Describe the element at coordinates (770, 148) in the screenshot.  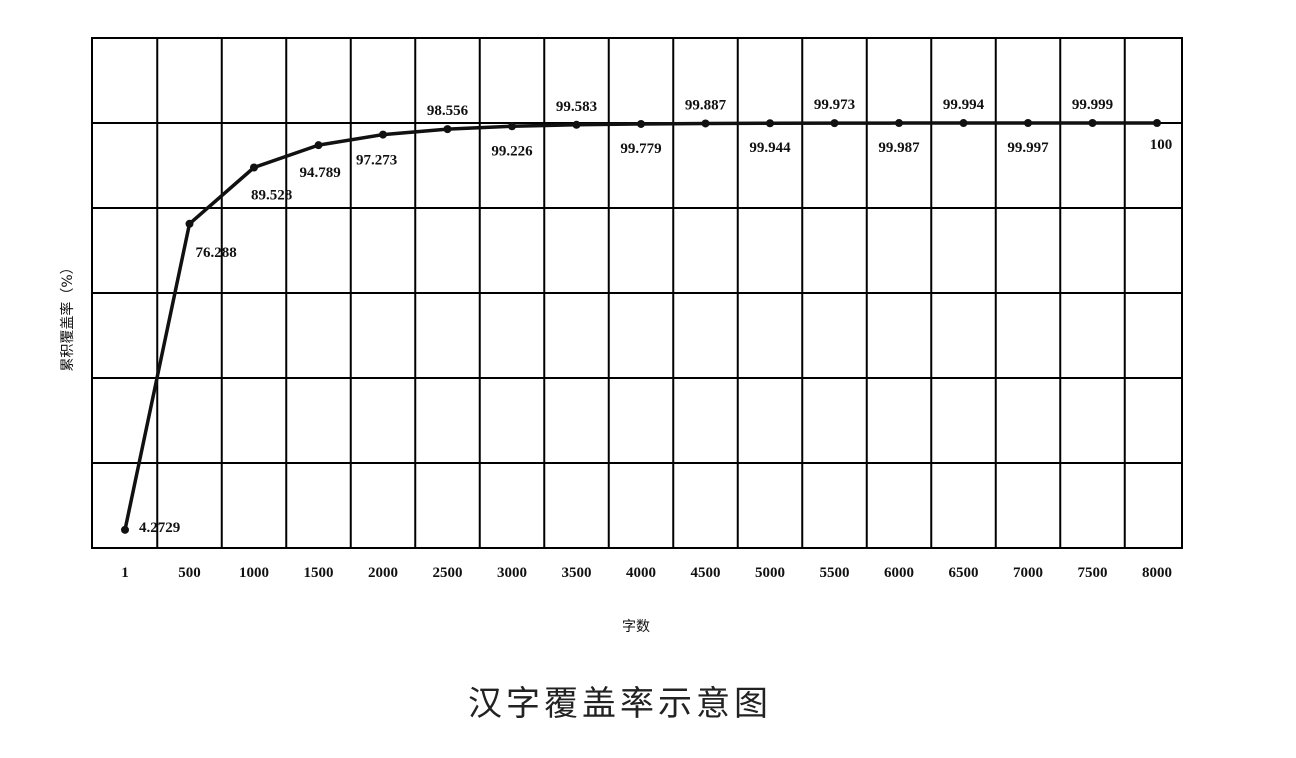
I see `data-label: 99.944` at that location.